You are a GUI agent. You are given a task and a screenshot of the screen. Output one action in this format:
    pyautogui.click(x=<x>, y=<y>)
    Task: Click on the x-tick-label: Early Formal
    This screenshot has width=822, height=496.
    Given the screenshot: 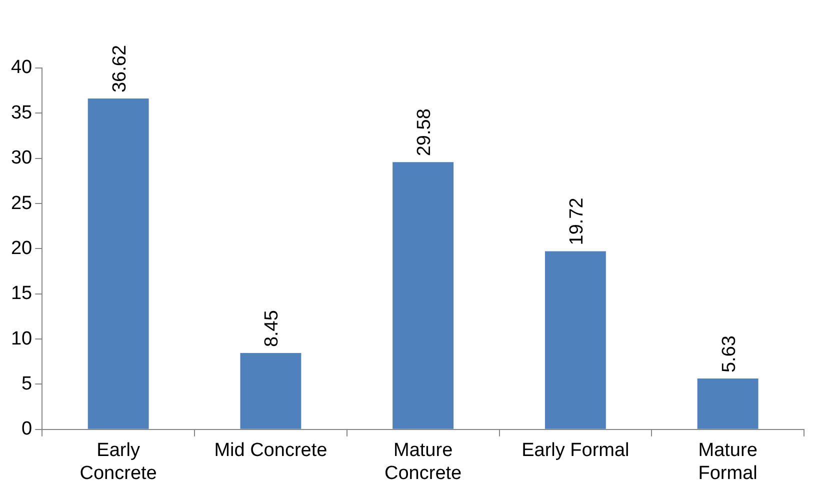 What is the action you would take?
    pyautogui.click(x=576, y=451)
    